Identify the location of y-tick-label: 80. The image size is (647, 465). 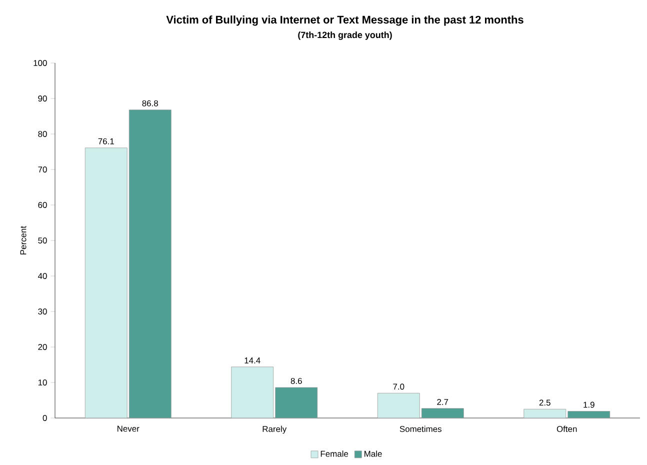
(42, 134).